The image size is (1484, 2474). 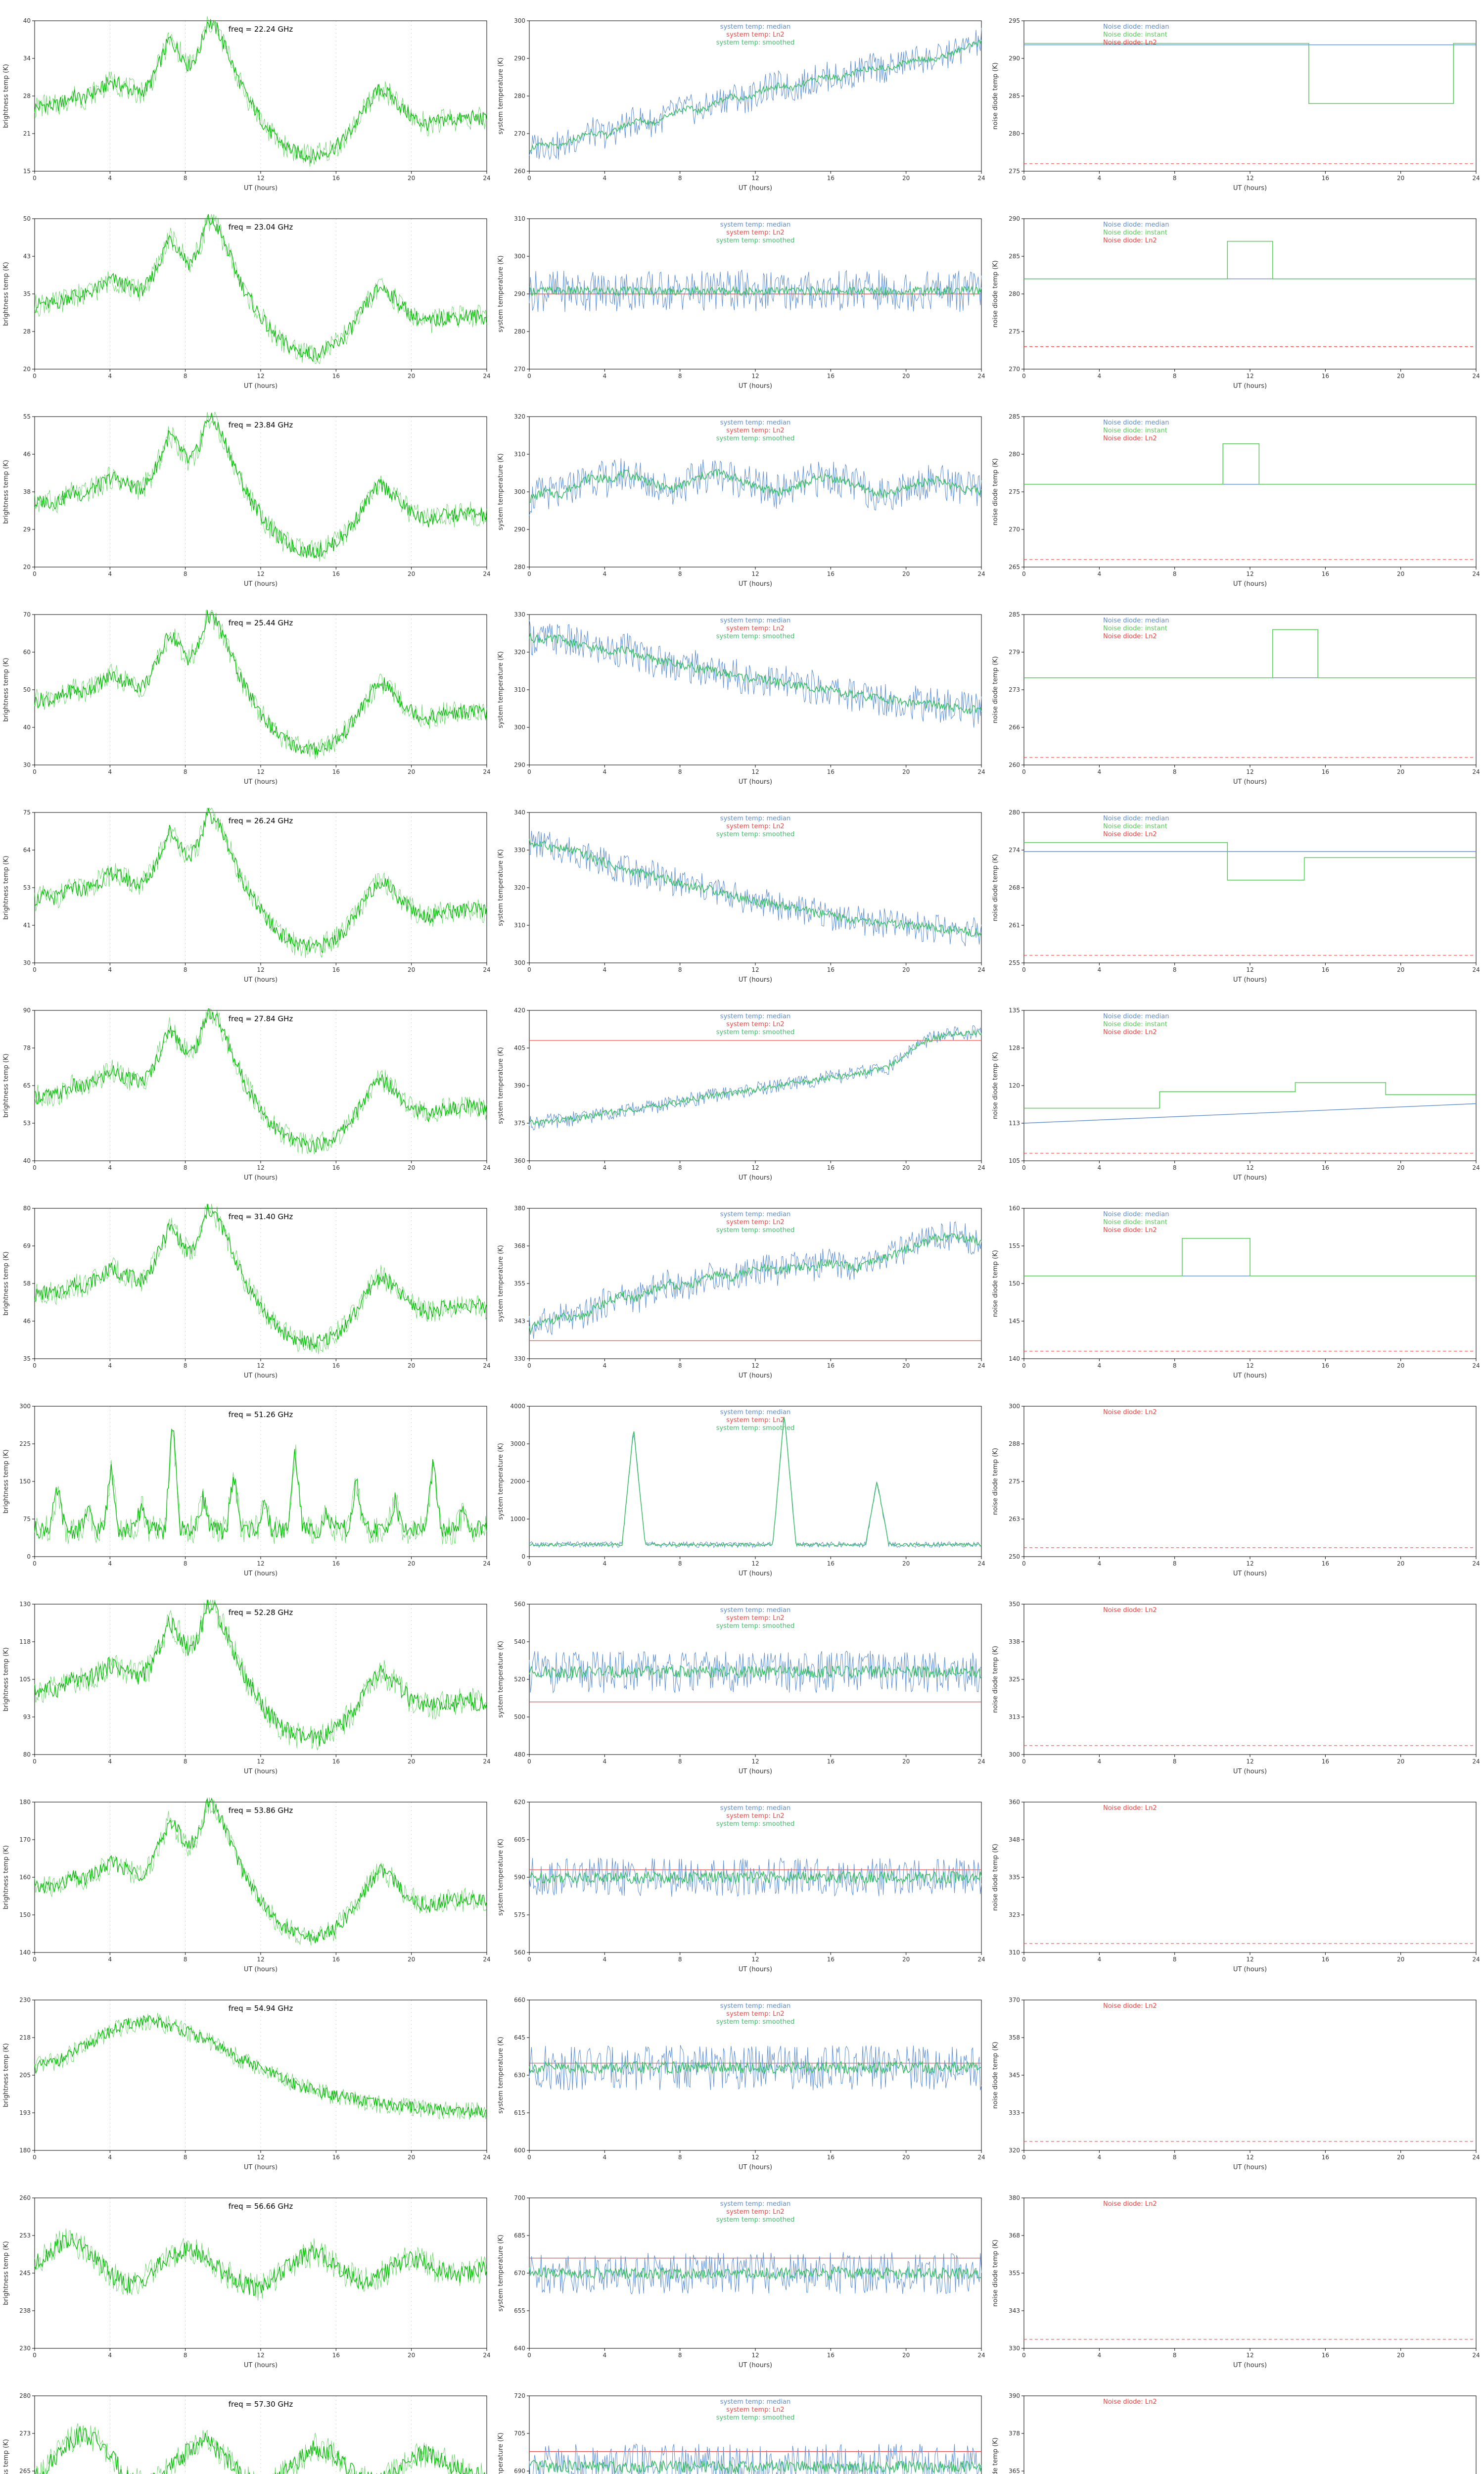 What do you see at coordinates (523, 1556) in the screenshot?
I see `y-tick-label: 0` at bounding box center [523, 1556].